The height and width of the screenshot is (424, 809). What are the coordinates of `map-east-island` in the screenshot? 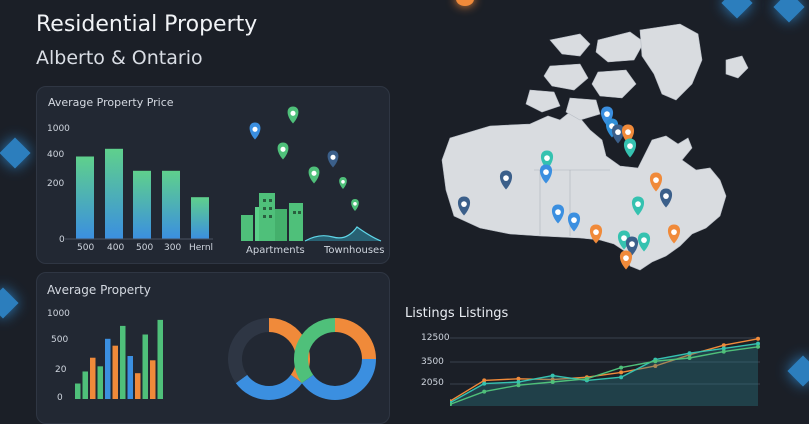 It's located at (737, 67).